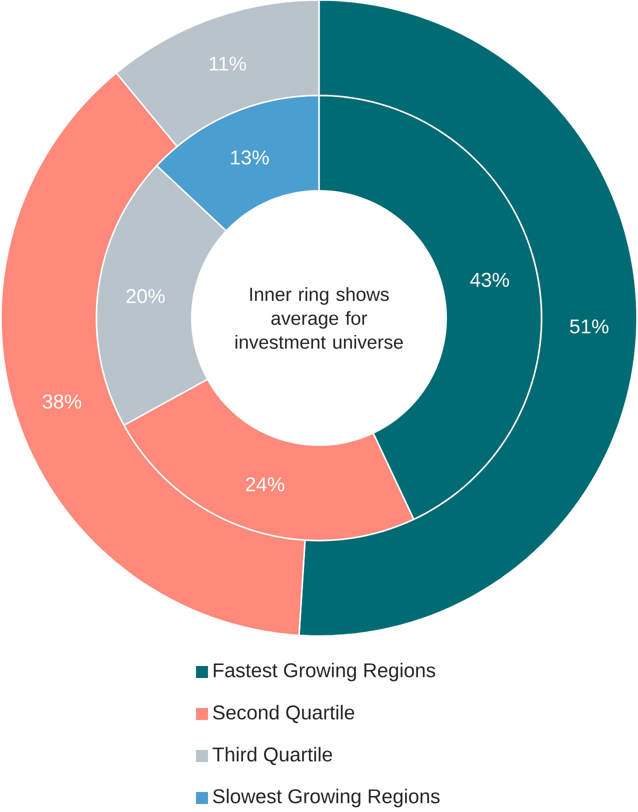  What do you see at coordinates (250, 157) in the screenshot?
I see `data-label: 13%` at bounding box center [250, 157].